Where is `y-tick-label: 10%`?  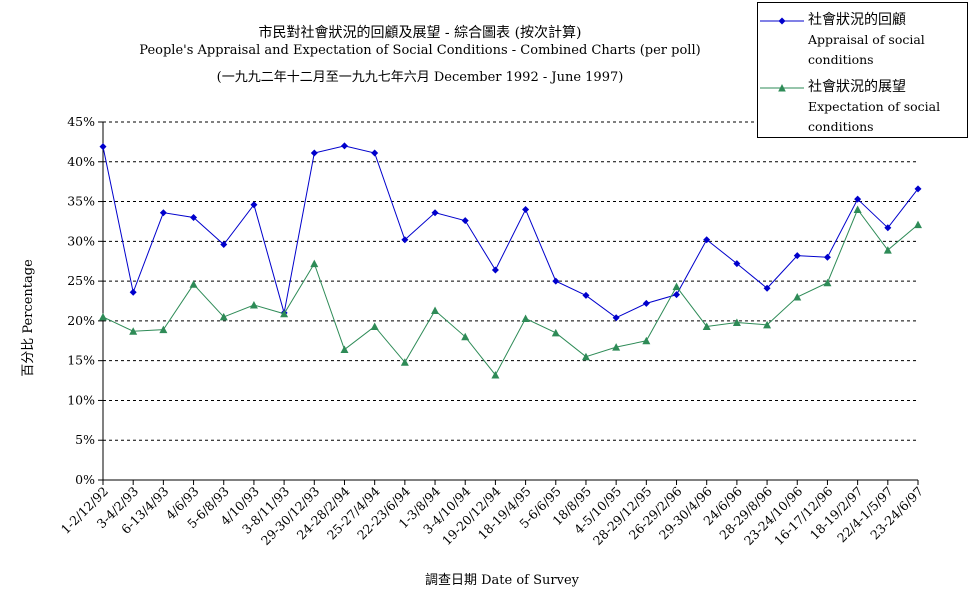 y-tick-label: 10% is located at coordinates (81, 399).